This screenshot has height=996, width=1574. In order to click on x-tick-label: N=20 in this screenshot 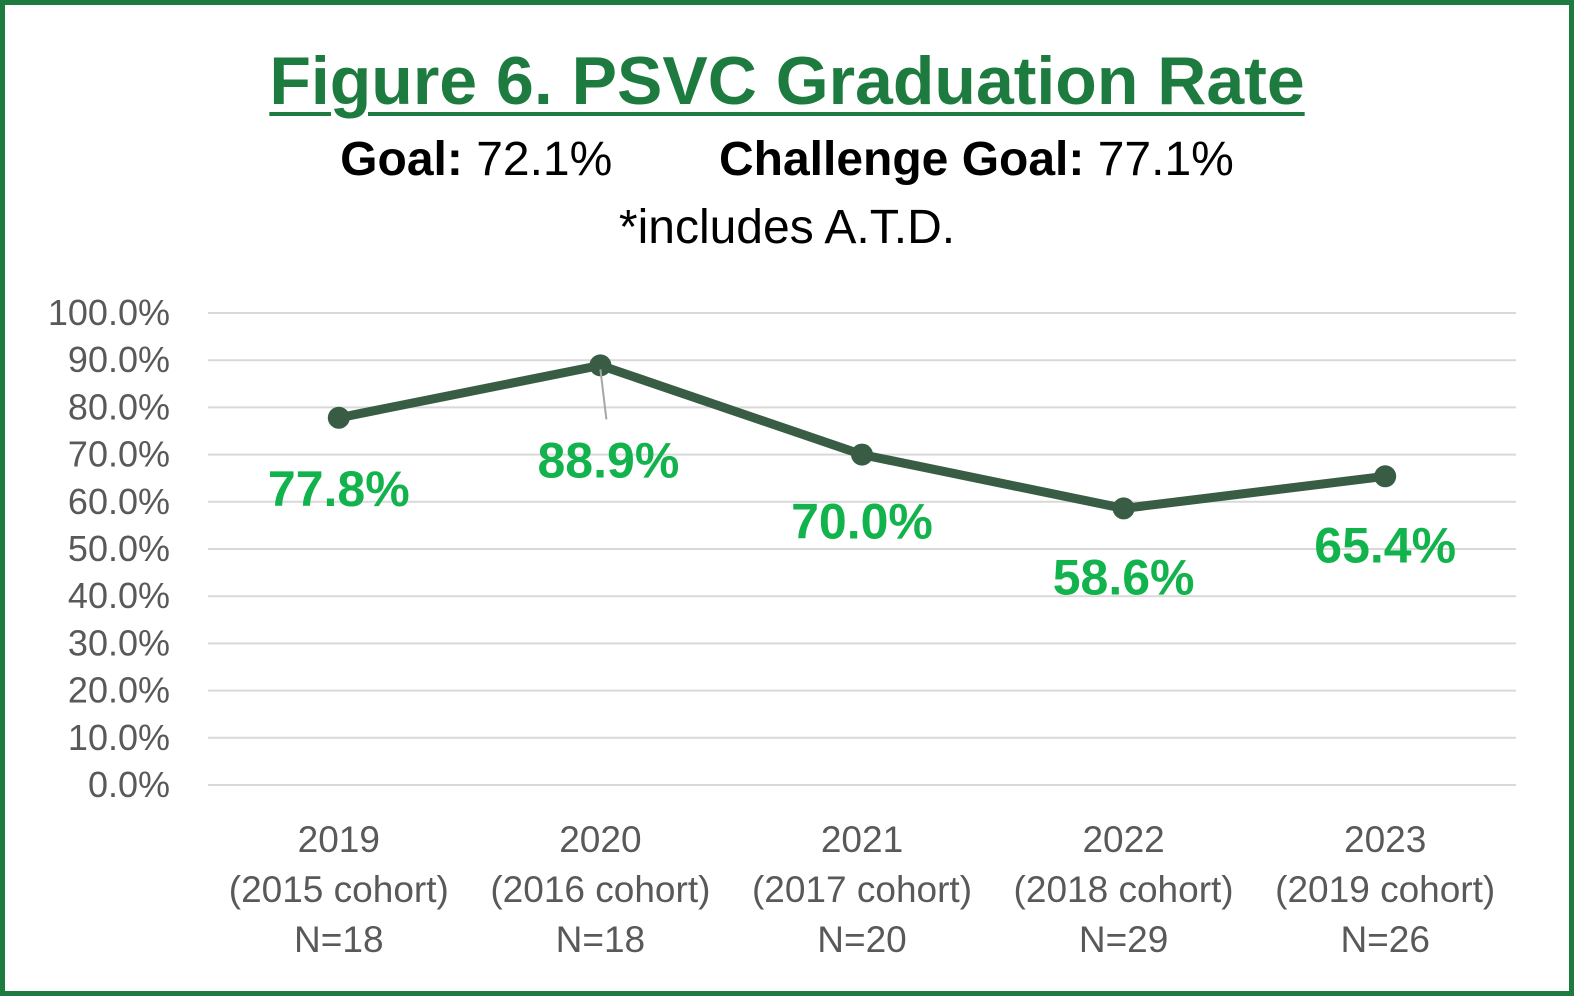, I will do `click(861, 939)`.